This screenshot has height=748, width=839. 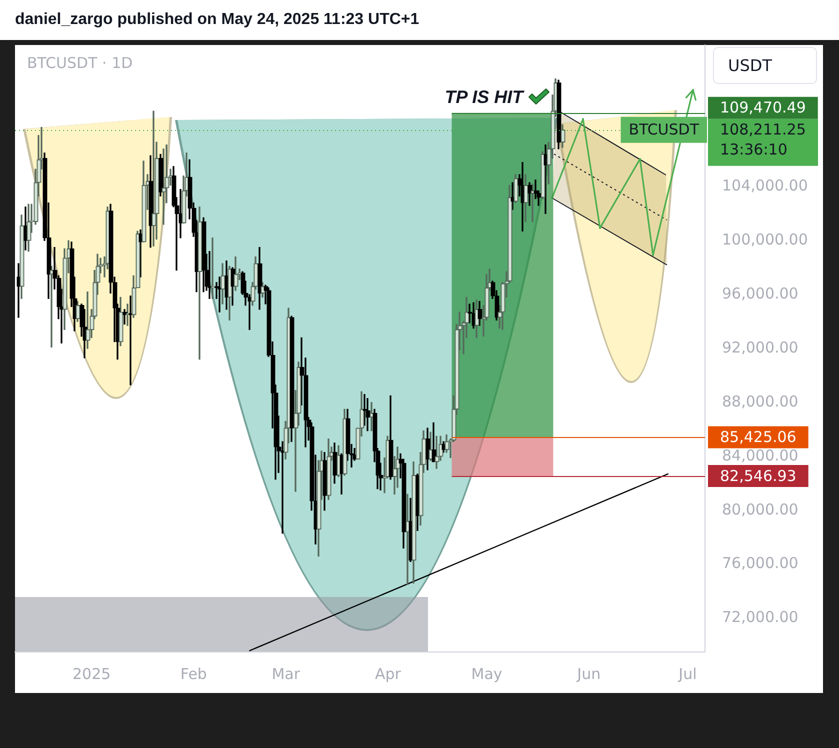 I want to click on y-tick-label: 104,000.00, so click(x=765, y=185).